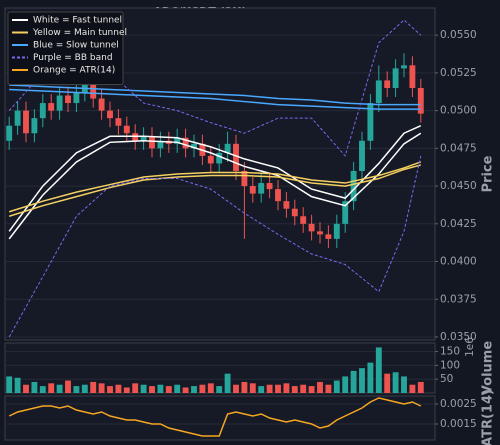  Describe the element at coordinates (458, 35) in the screenshot. I see `y-tick-label: 0.0550` at that location.